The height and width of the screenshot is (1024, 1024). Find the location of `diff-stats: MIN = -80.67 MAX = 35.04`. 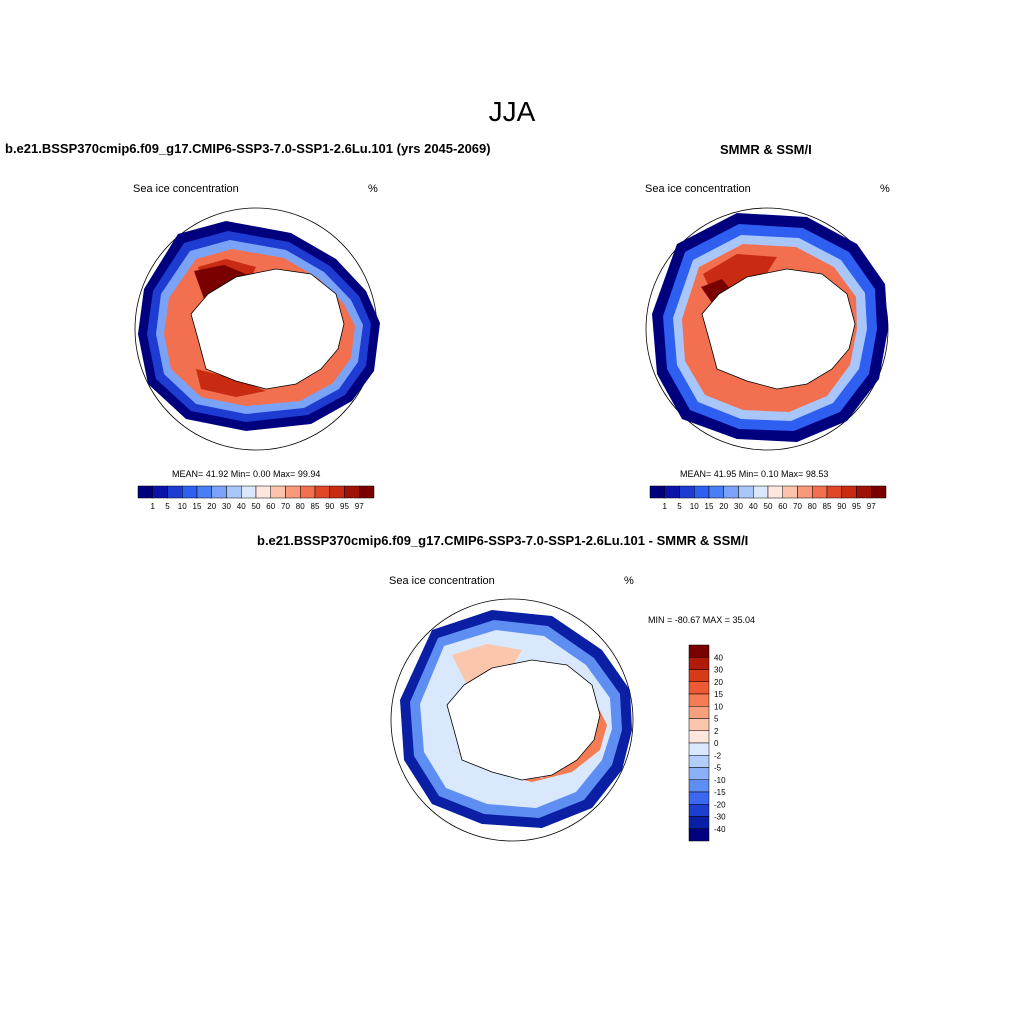

diff-stats: MIN = -80.67 MAX = 35.04 is located at coordinates (702, 620).